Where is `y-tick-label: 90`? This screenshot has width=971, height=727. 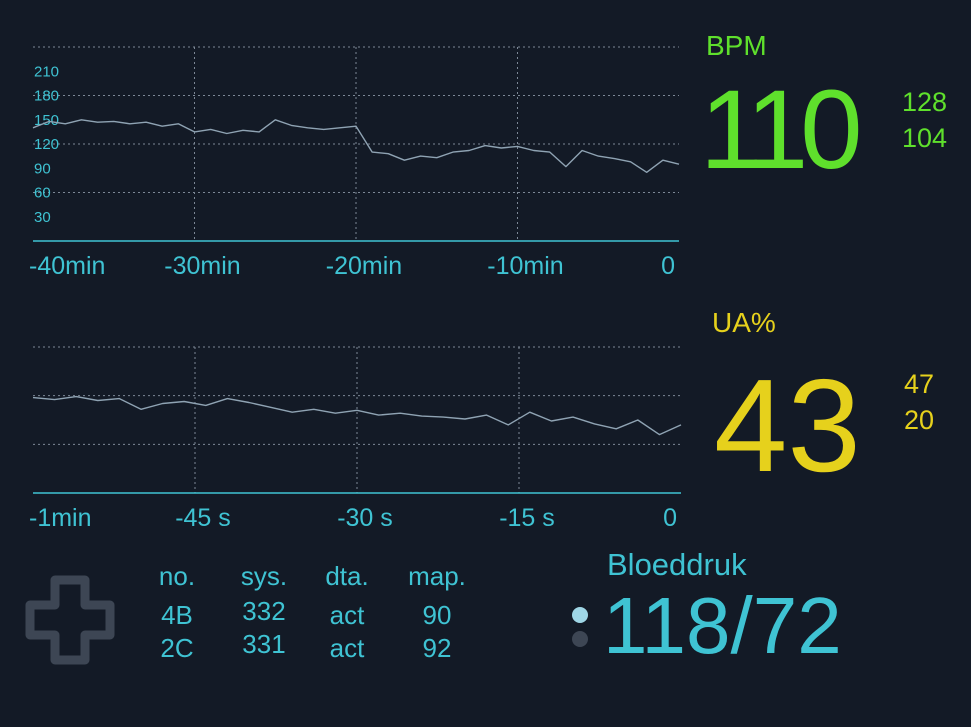 y-tick-label: 90 is located at coordinates (42, 168).